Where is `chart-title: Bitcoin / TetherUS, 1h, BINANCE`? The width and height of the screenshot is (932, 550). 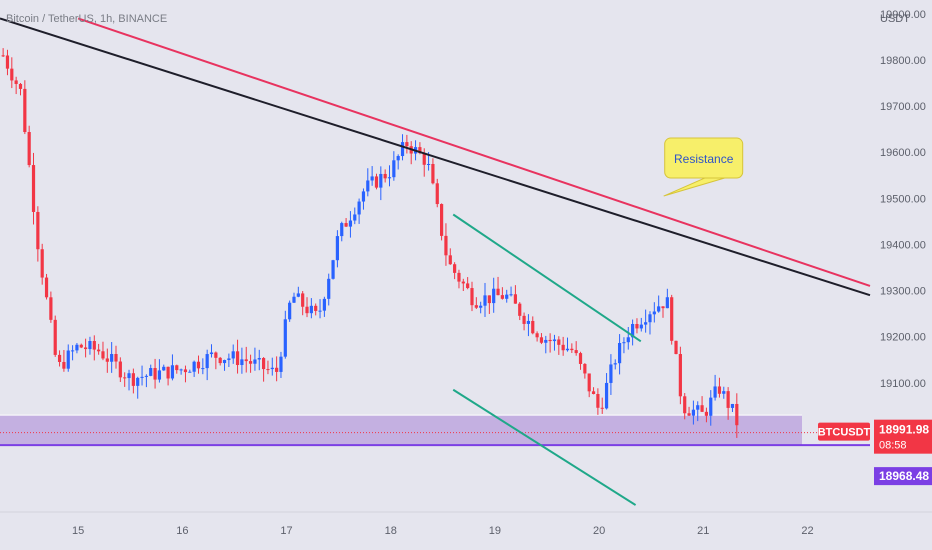
chart-title: Bitcoin / TetherUS, 1h, BINANCE is located at coordinates (86, 19).